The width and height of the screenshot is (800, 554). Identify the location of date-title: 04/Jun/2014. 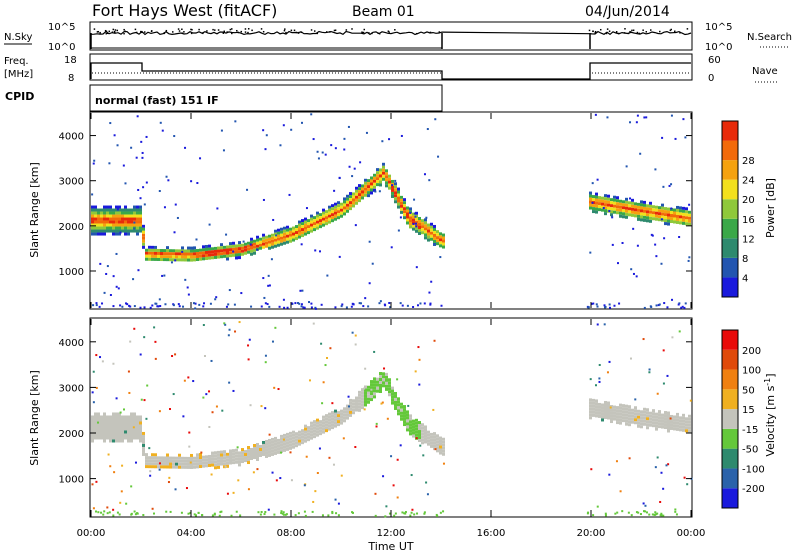
(627, 12).